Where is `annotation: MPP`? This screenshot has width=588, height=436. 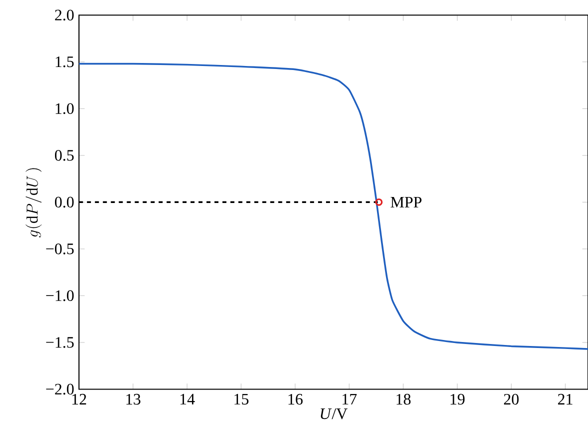
annotation: MPP is located at coordinates (406, 202).